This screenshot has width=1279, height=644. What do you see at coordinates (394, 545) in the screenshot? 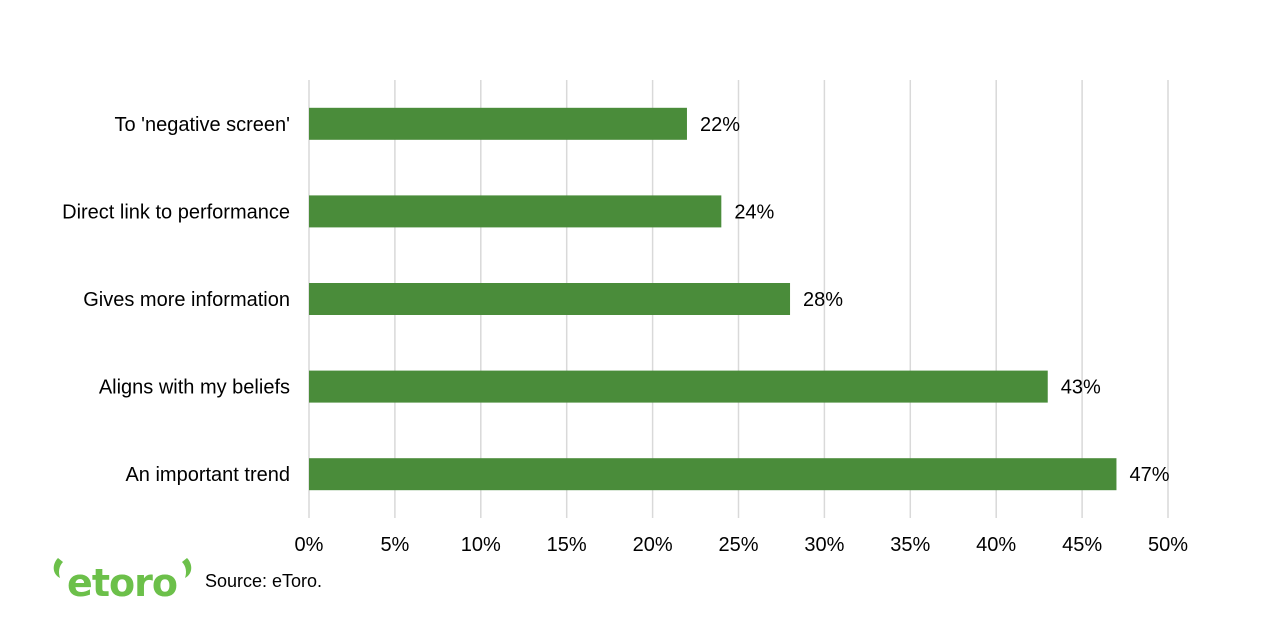
I see `x-tick-label: 5%` at bounding box center [394, 545].